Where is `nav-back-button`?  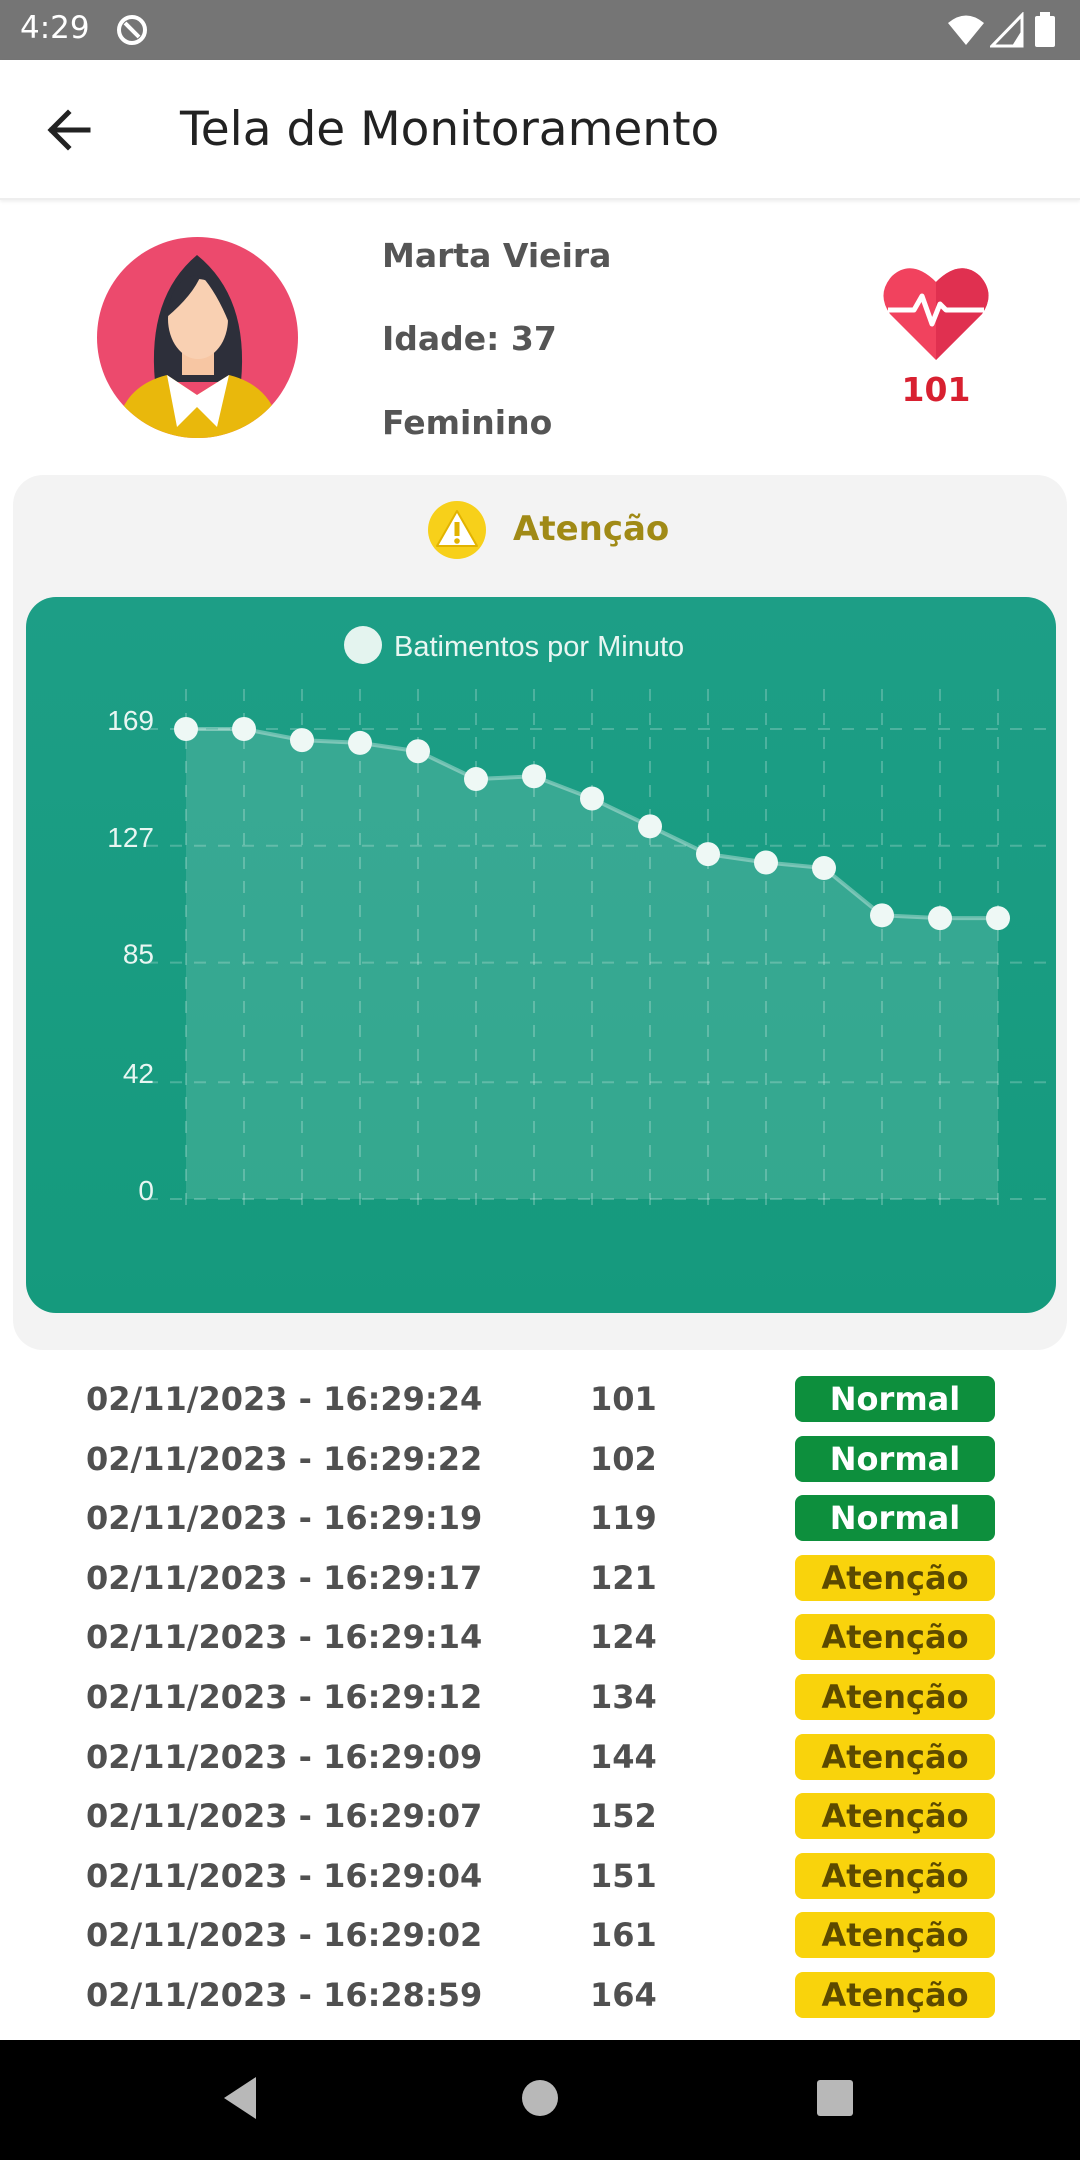
nav-back-button is located at coordinates (240, 2100).